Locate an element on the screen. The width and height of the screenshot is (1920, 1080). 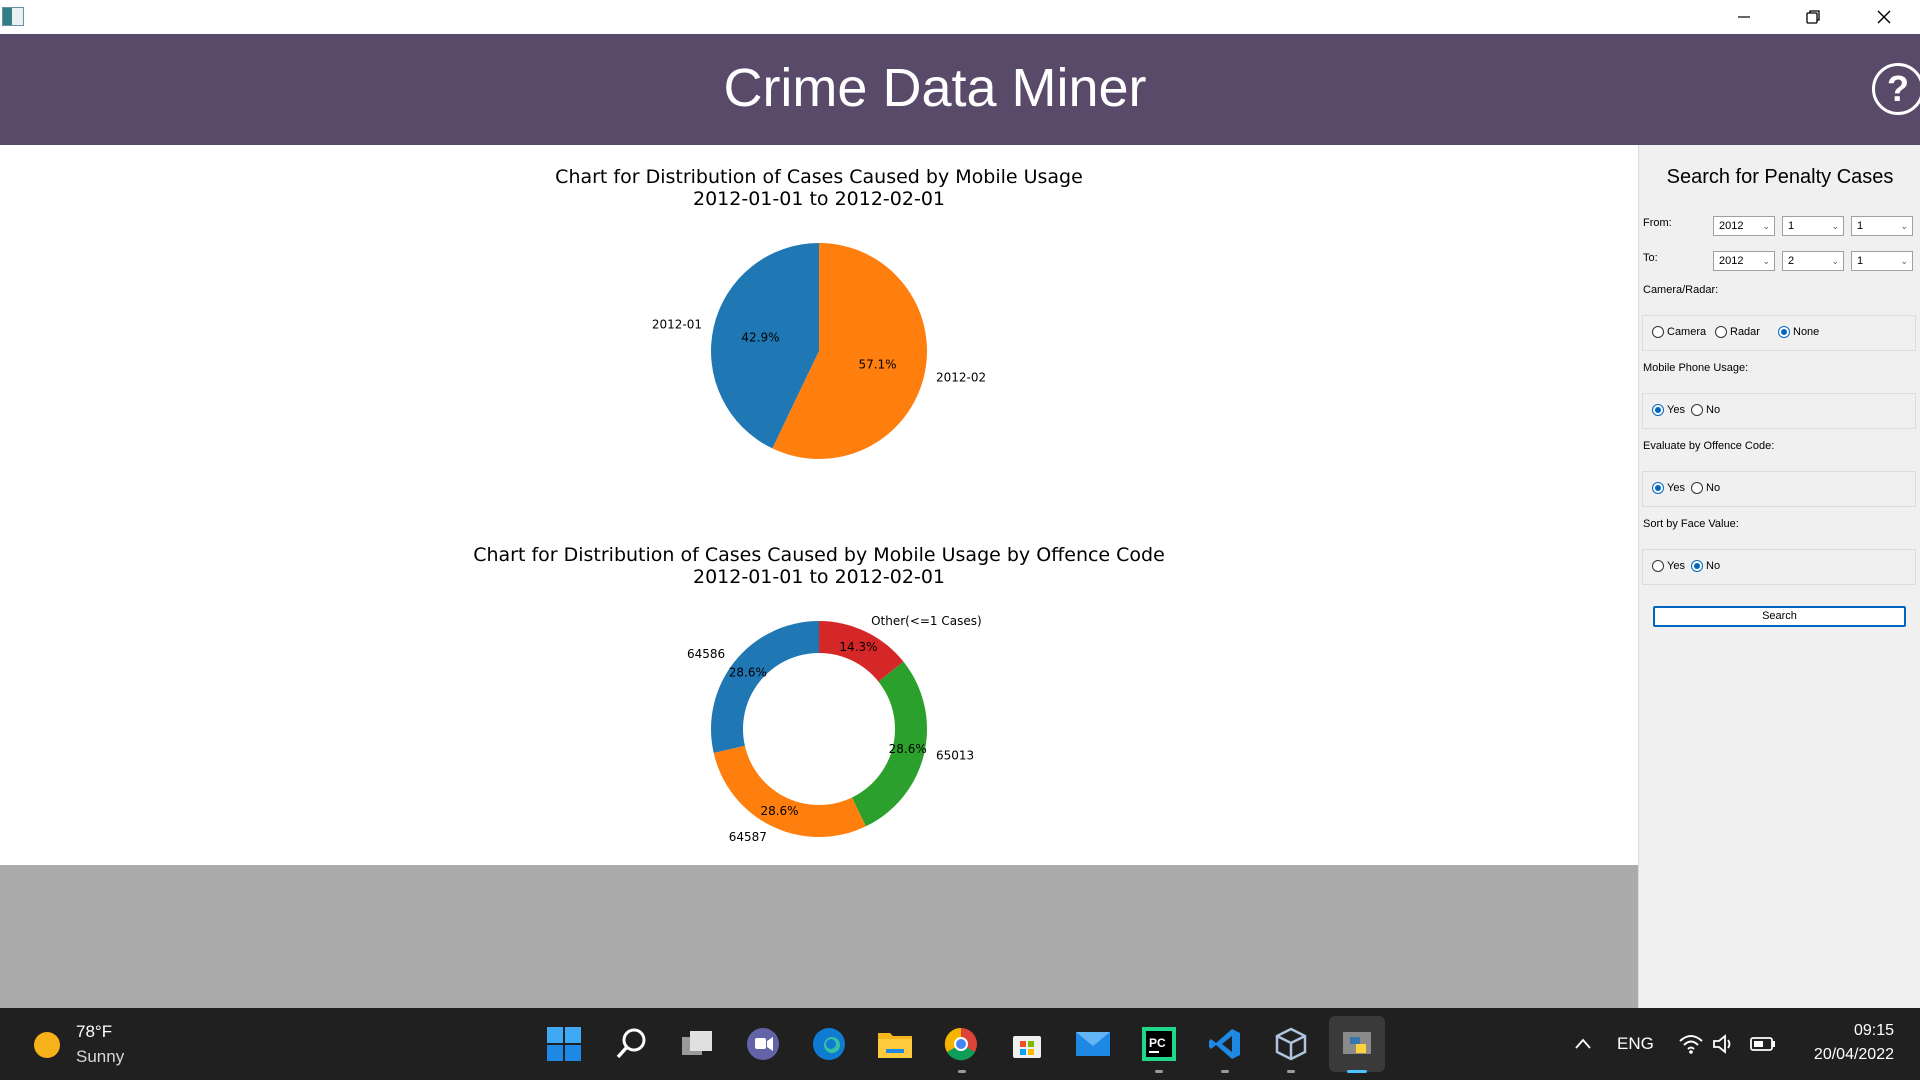
minimize-button is located at coordinates (1744, 17).